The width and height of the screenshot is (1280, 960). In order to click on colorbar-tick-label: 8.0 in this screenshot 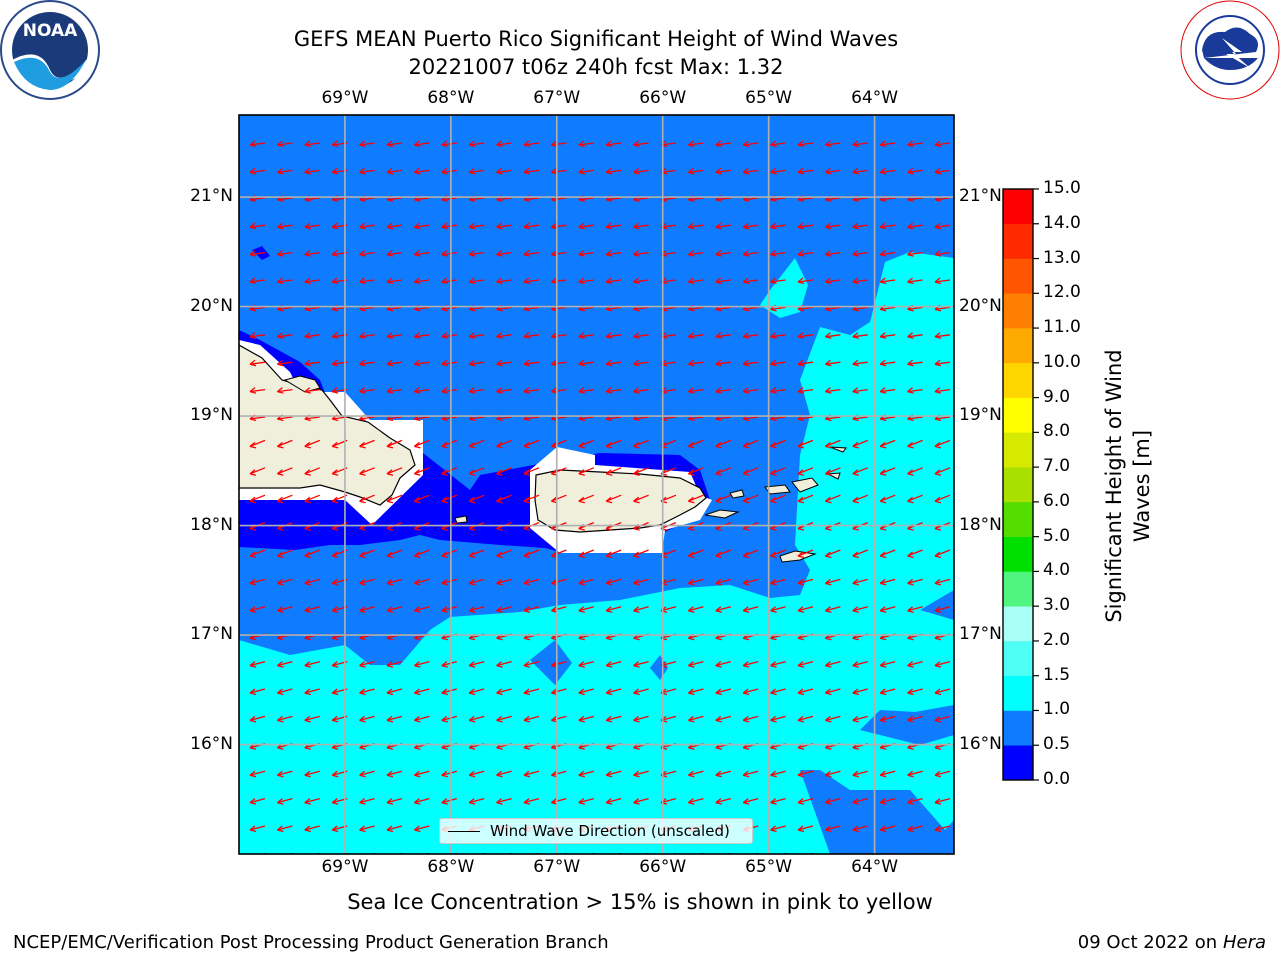, I will do `click(1057, 431)`.